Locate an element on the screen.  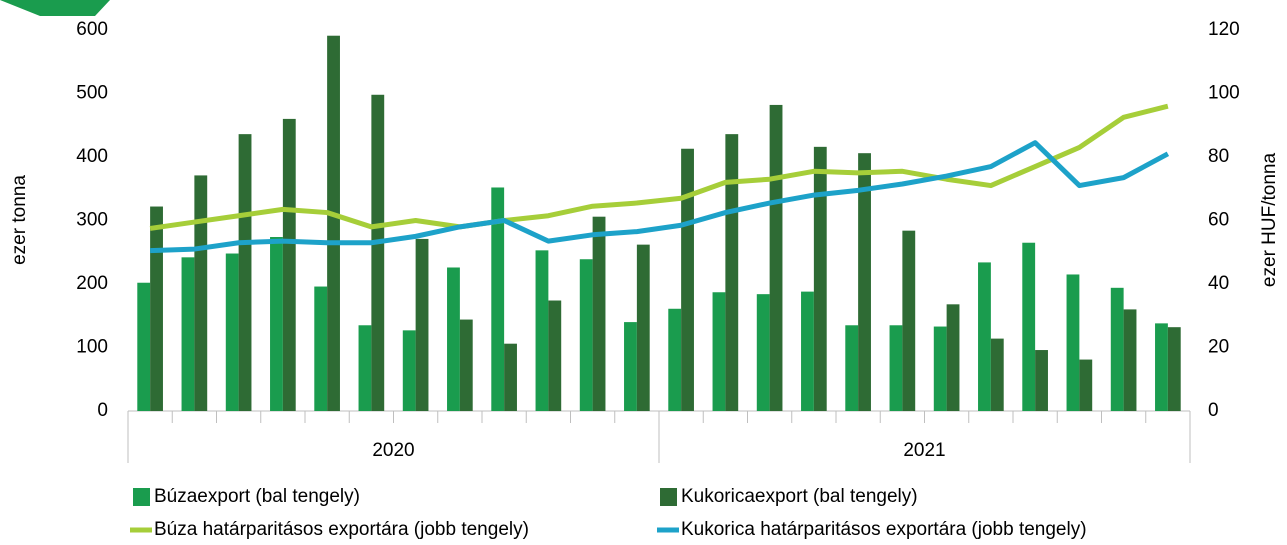
y-tick-label: 500 is located at coordinates (92, 93).